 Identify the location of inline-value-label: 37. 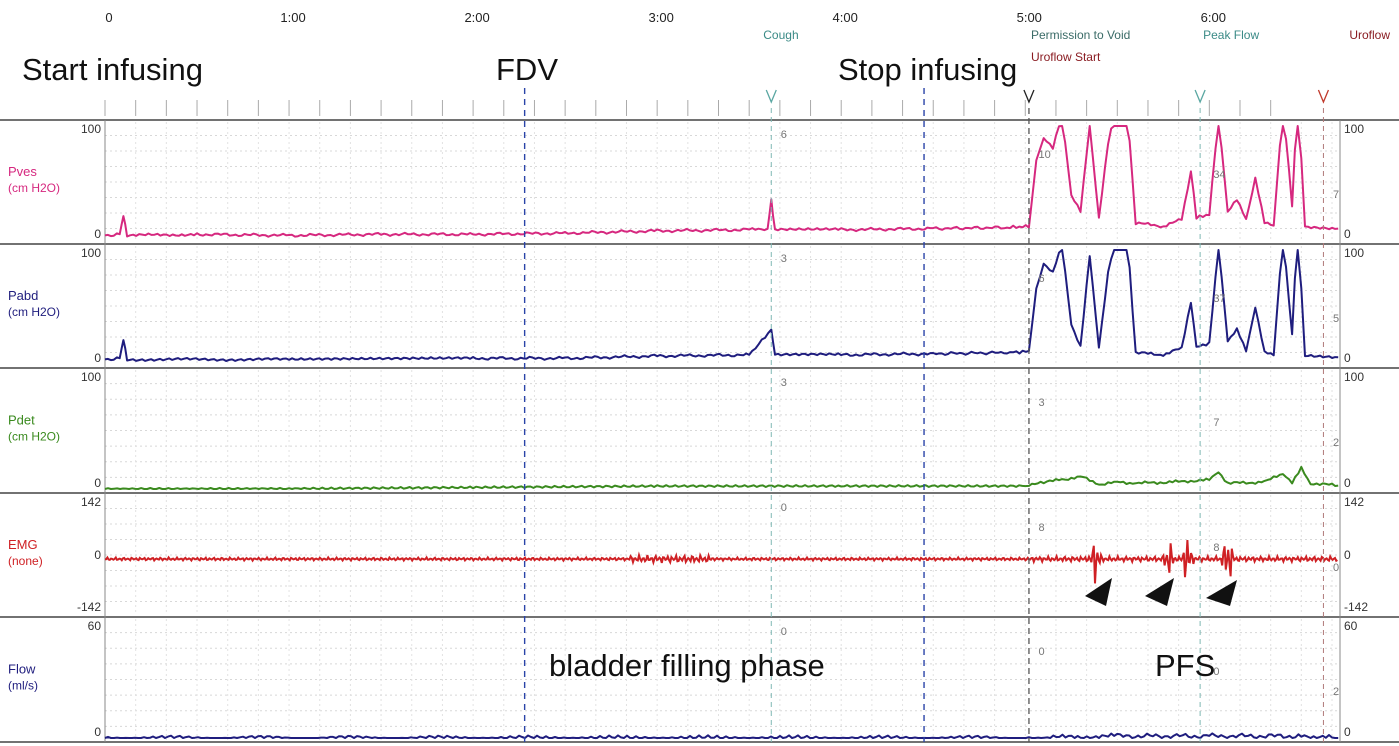
(1219, 299).